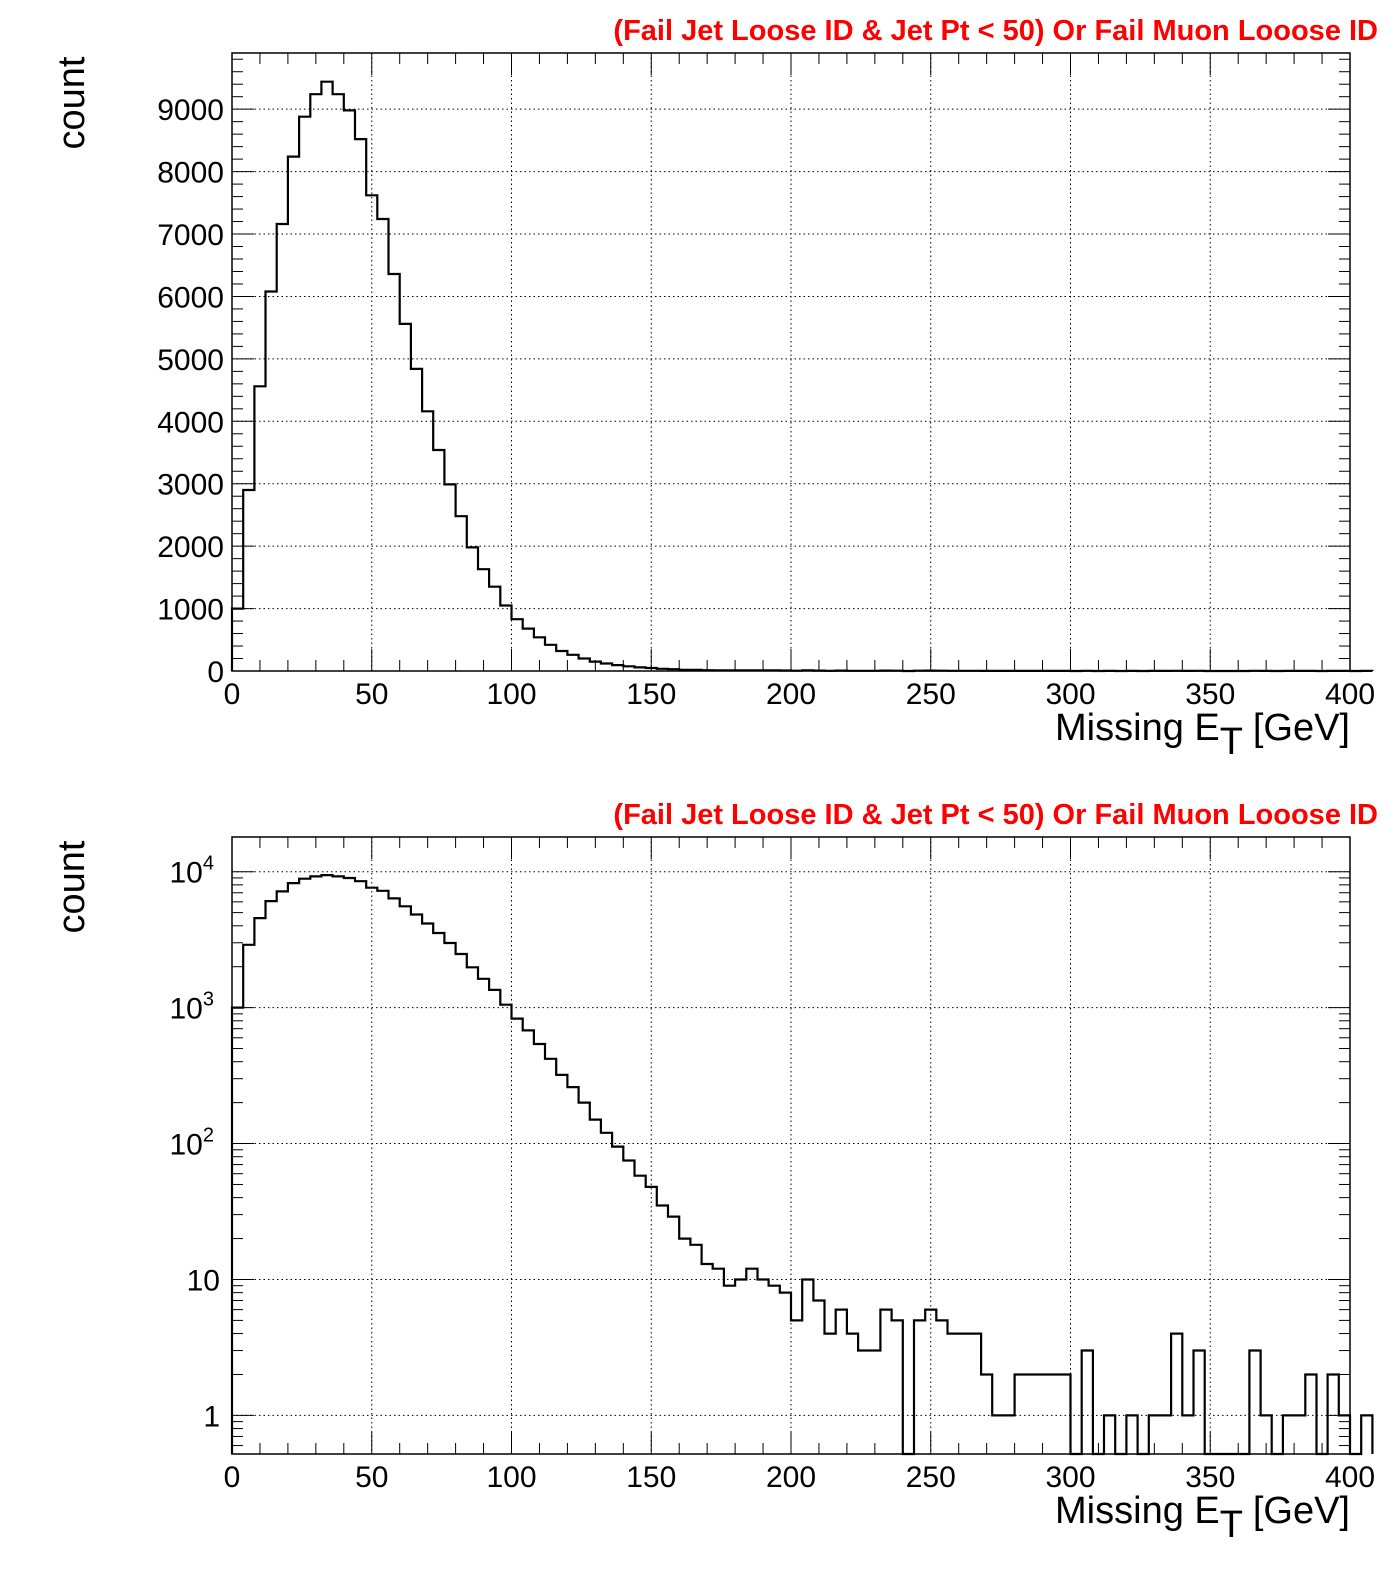 The image size is (1396, 1572). Describe the element at coordinates (1350, 1477) in the screenshot. I see `log-x-tick-label: 400` at that location.